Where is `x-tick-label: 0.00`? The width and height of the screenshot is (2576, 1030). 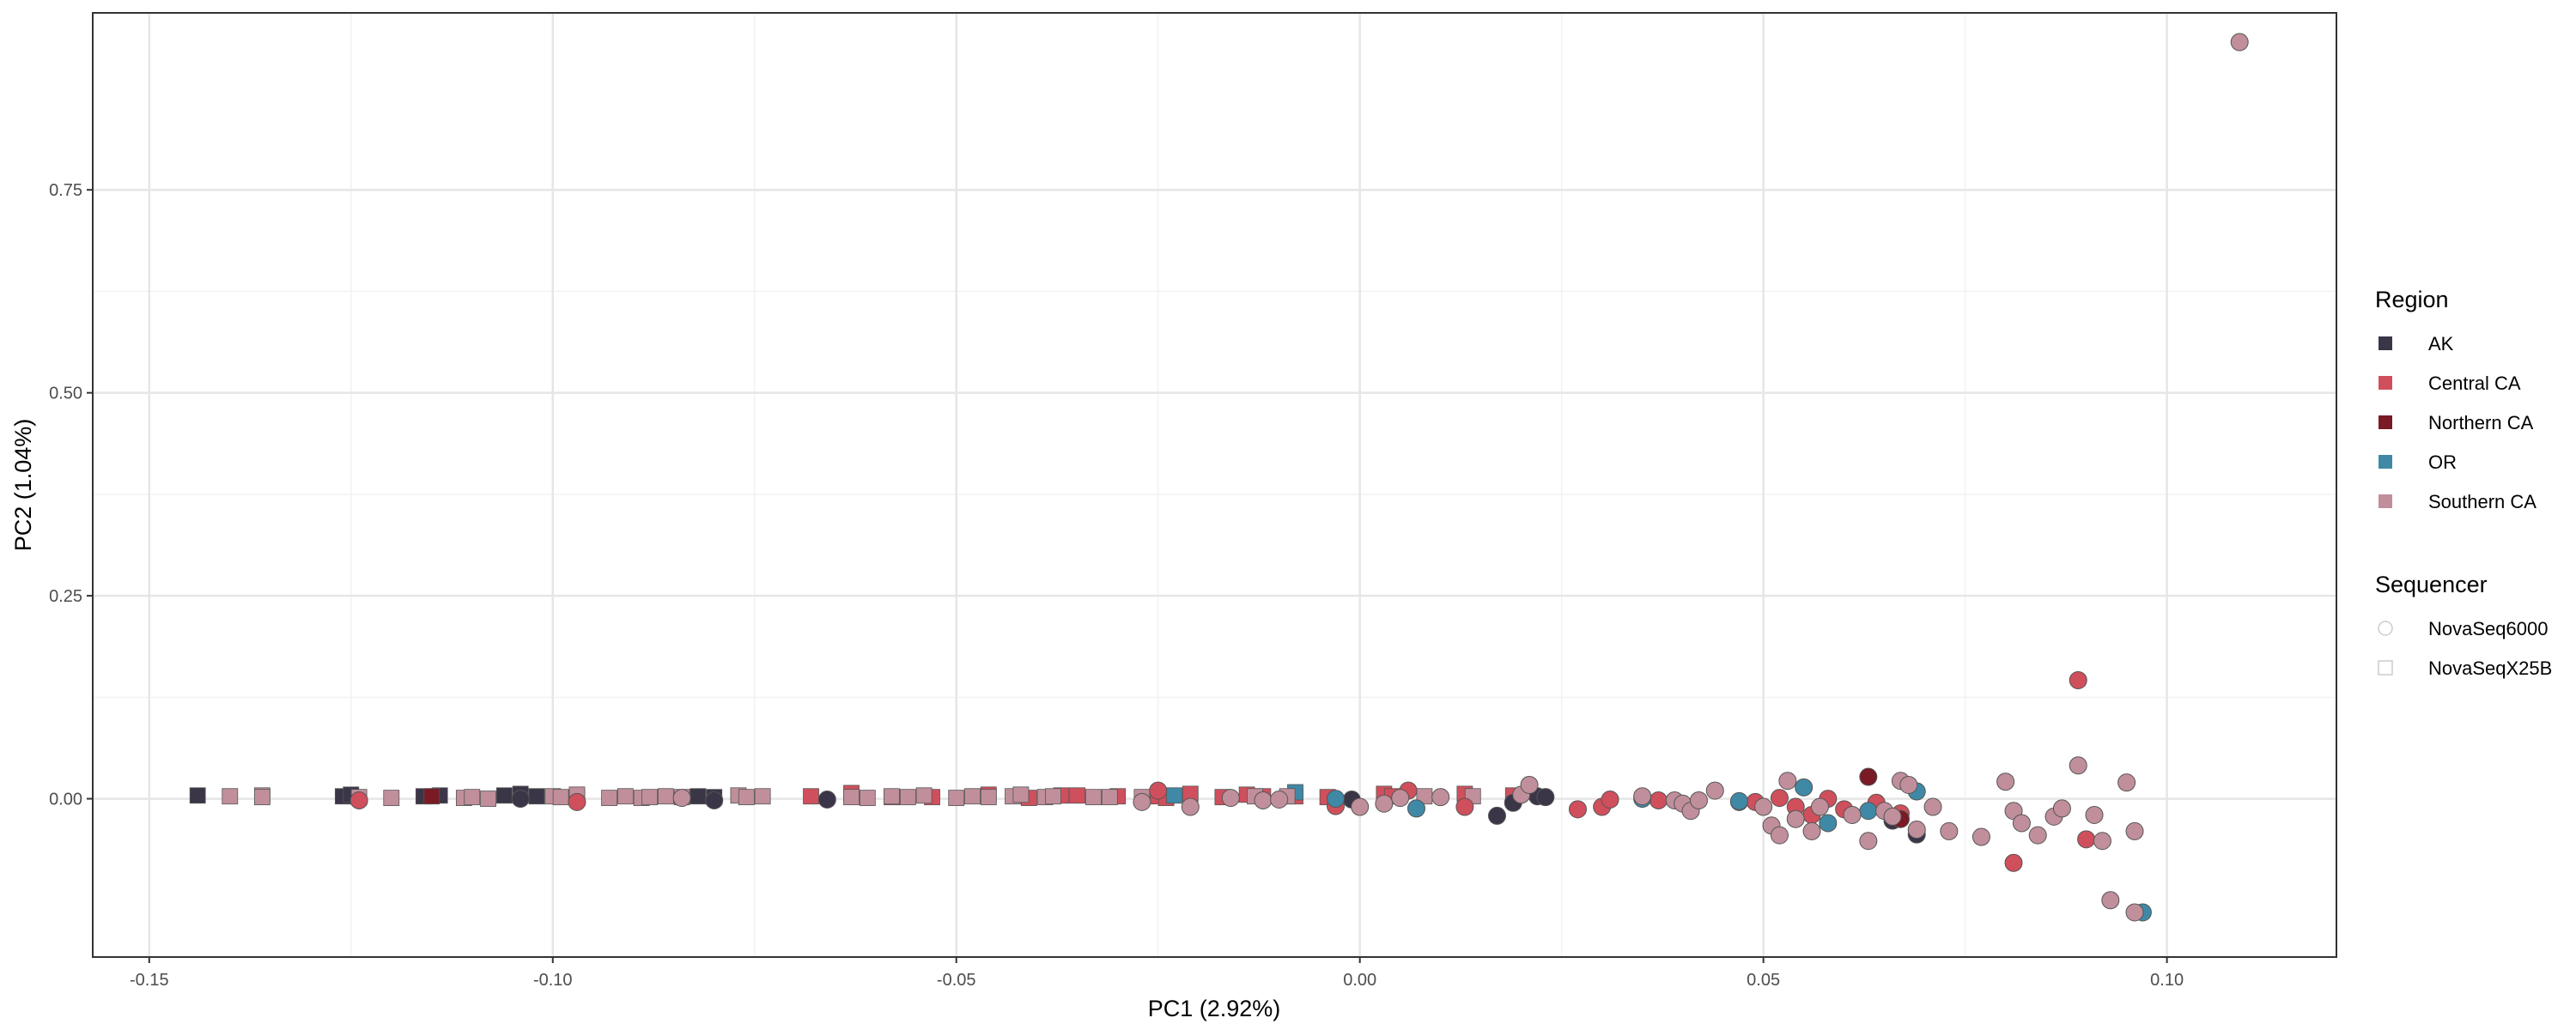
x-tick-label: 0.00 is located at coordinates (1360, 980).